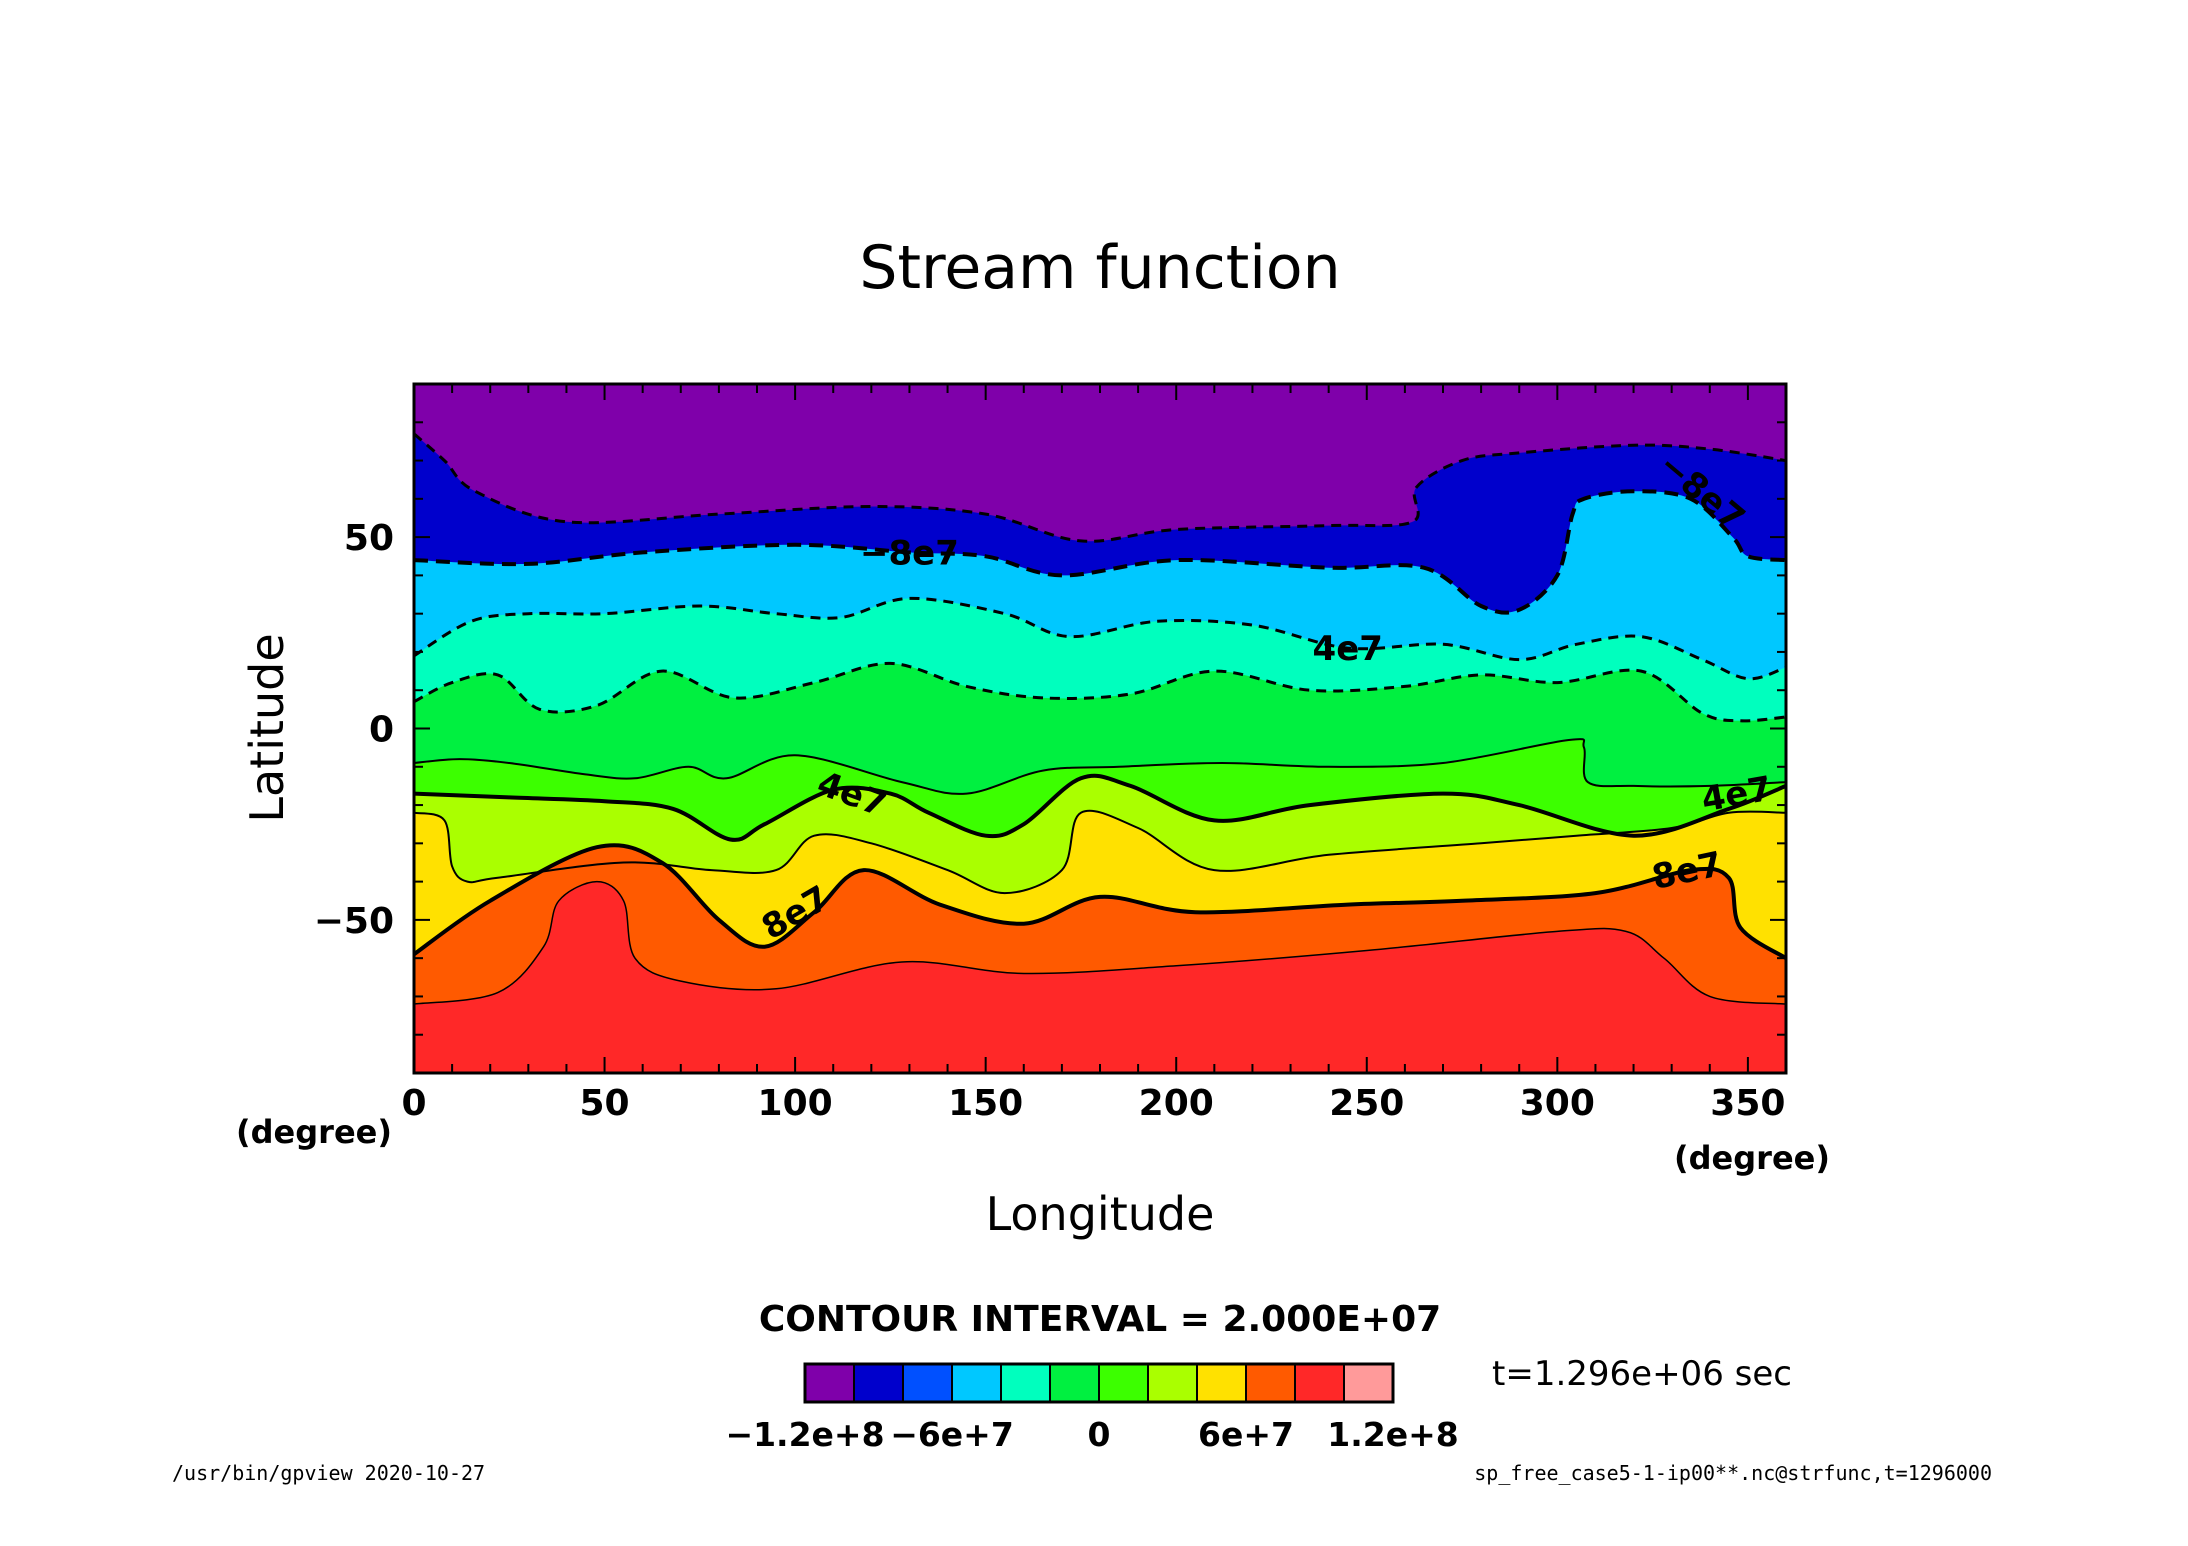 This screenshot has height=1546, width=2188. I want to click on x-tick-label: 150, so click(985, 1103).